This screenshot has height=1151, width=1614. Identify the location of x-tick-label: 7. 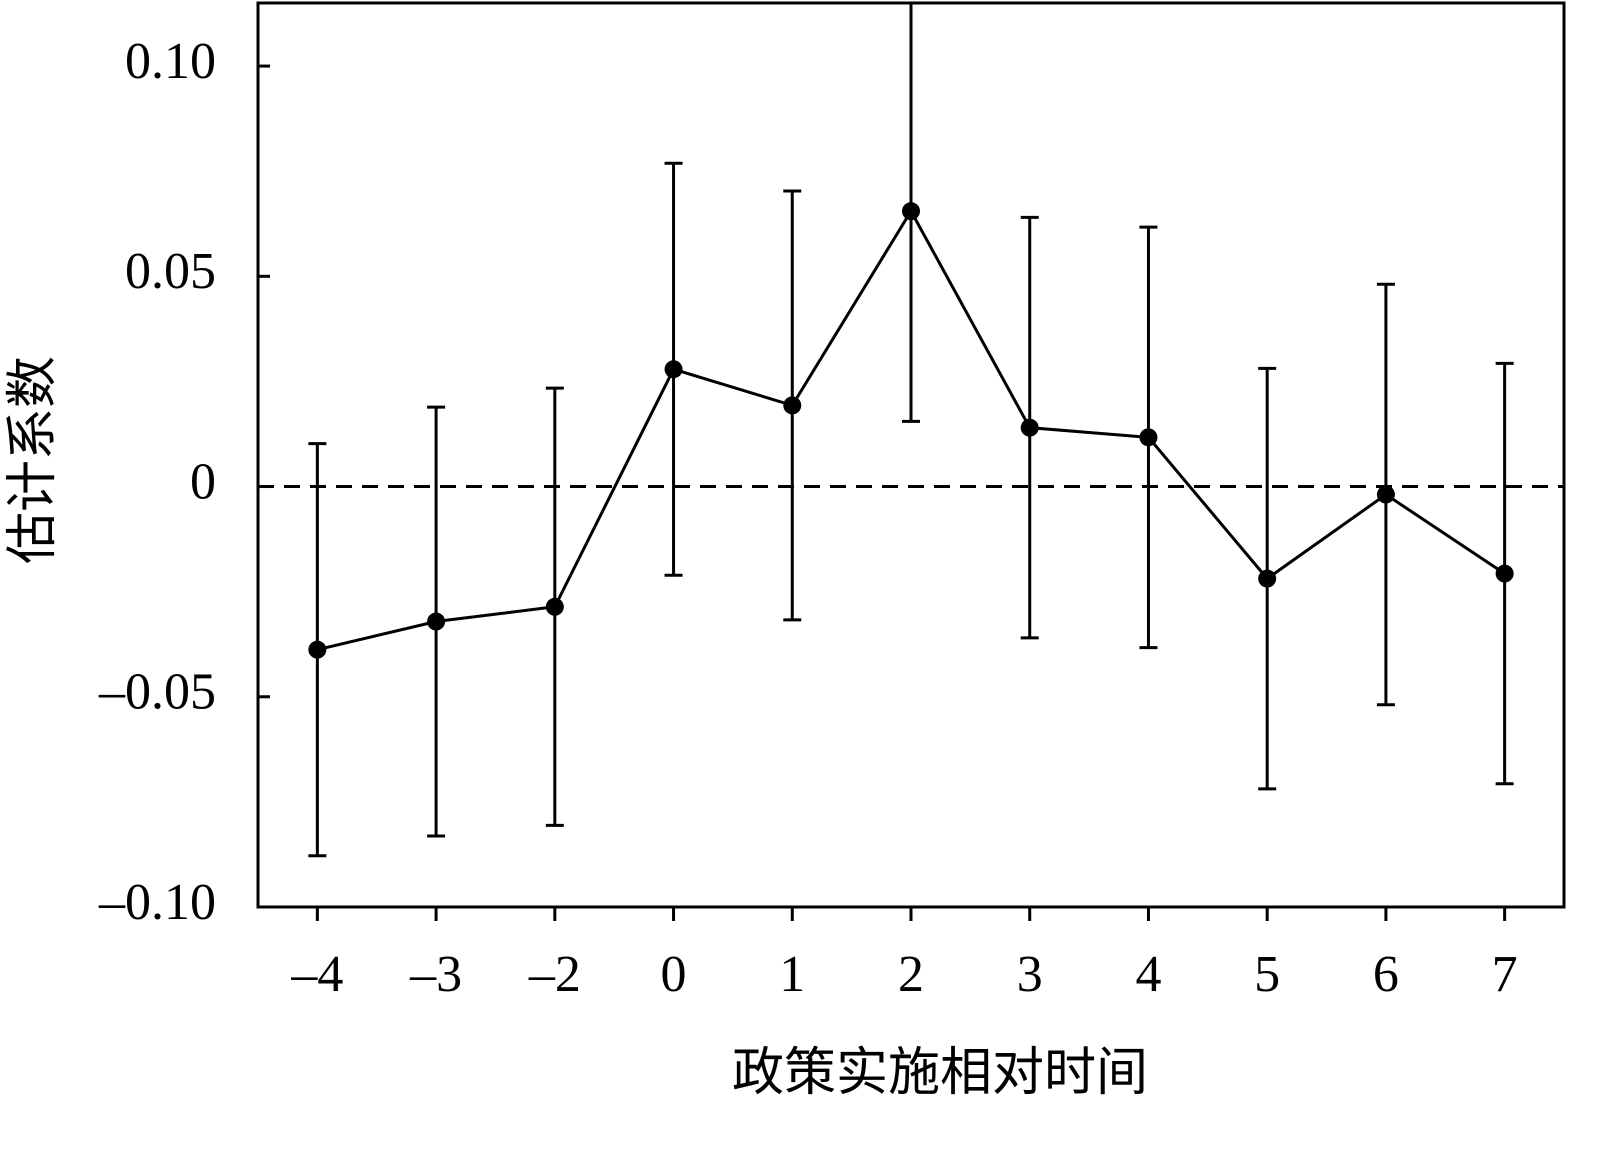
(1505, 974).